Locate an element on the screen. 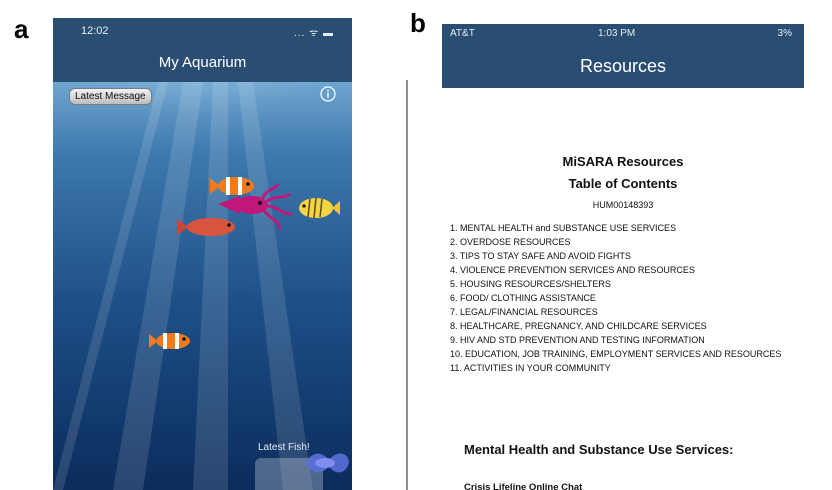 The image size is (832, 490). toc-item: 7. LEGAL/FINANCIAL RESOURCES is located at coordinates (524, 312).